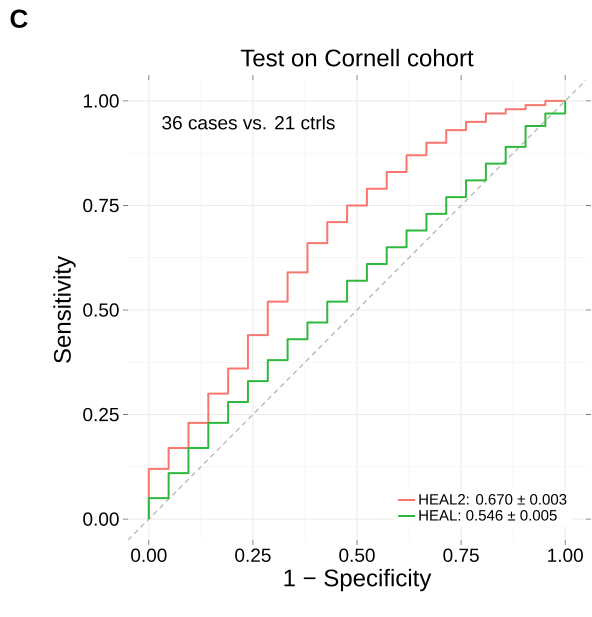  Describe the element at coordinates (565, 555) in the screenshot. I see `x-tick-label: 1.00` at that location.